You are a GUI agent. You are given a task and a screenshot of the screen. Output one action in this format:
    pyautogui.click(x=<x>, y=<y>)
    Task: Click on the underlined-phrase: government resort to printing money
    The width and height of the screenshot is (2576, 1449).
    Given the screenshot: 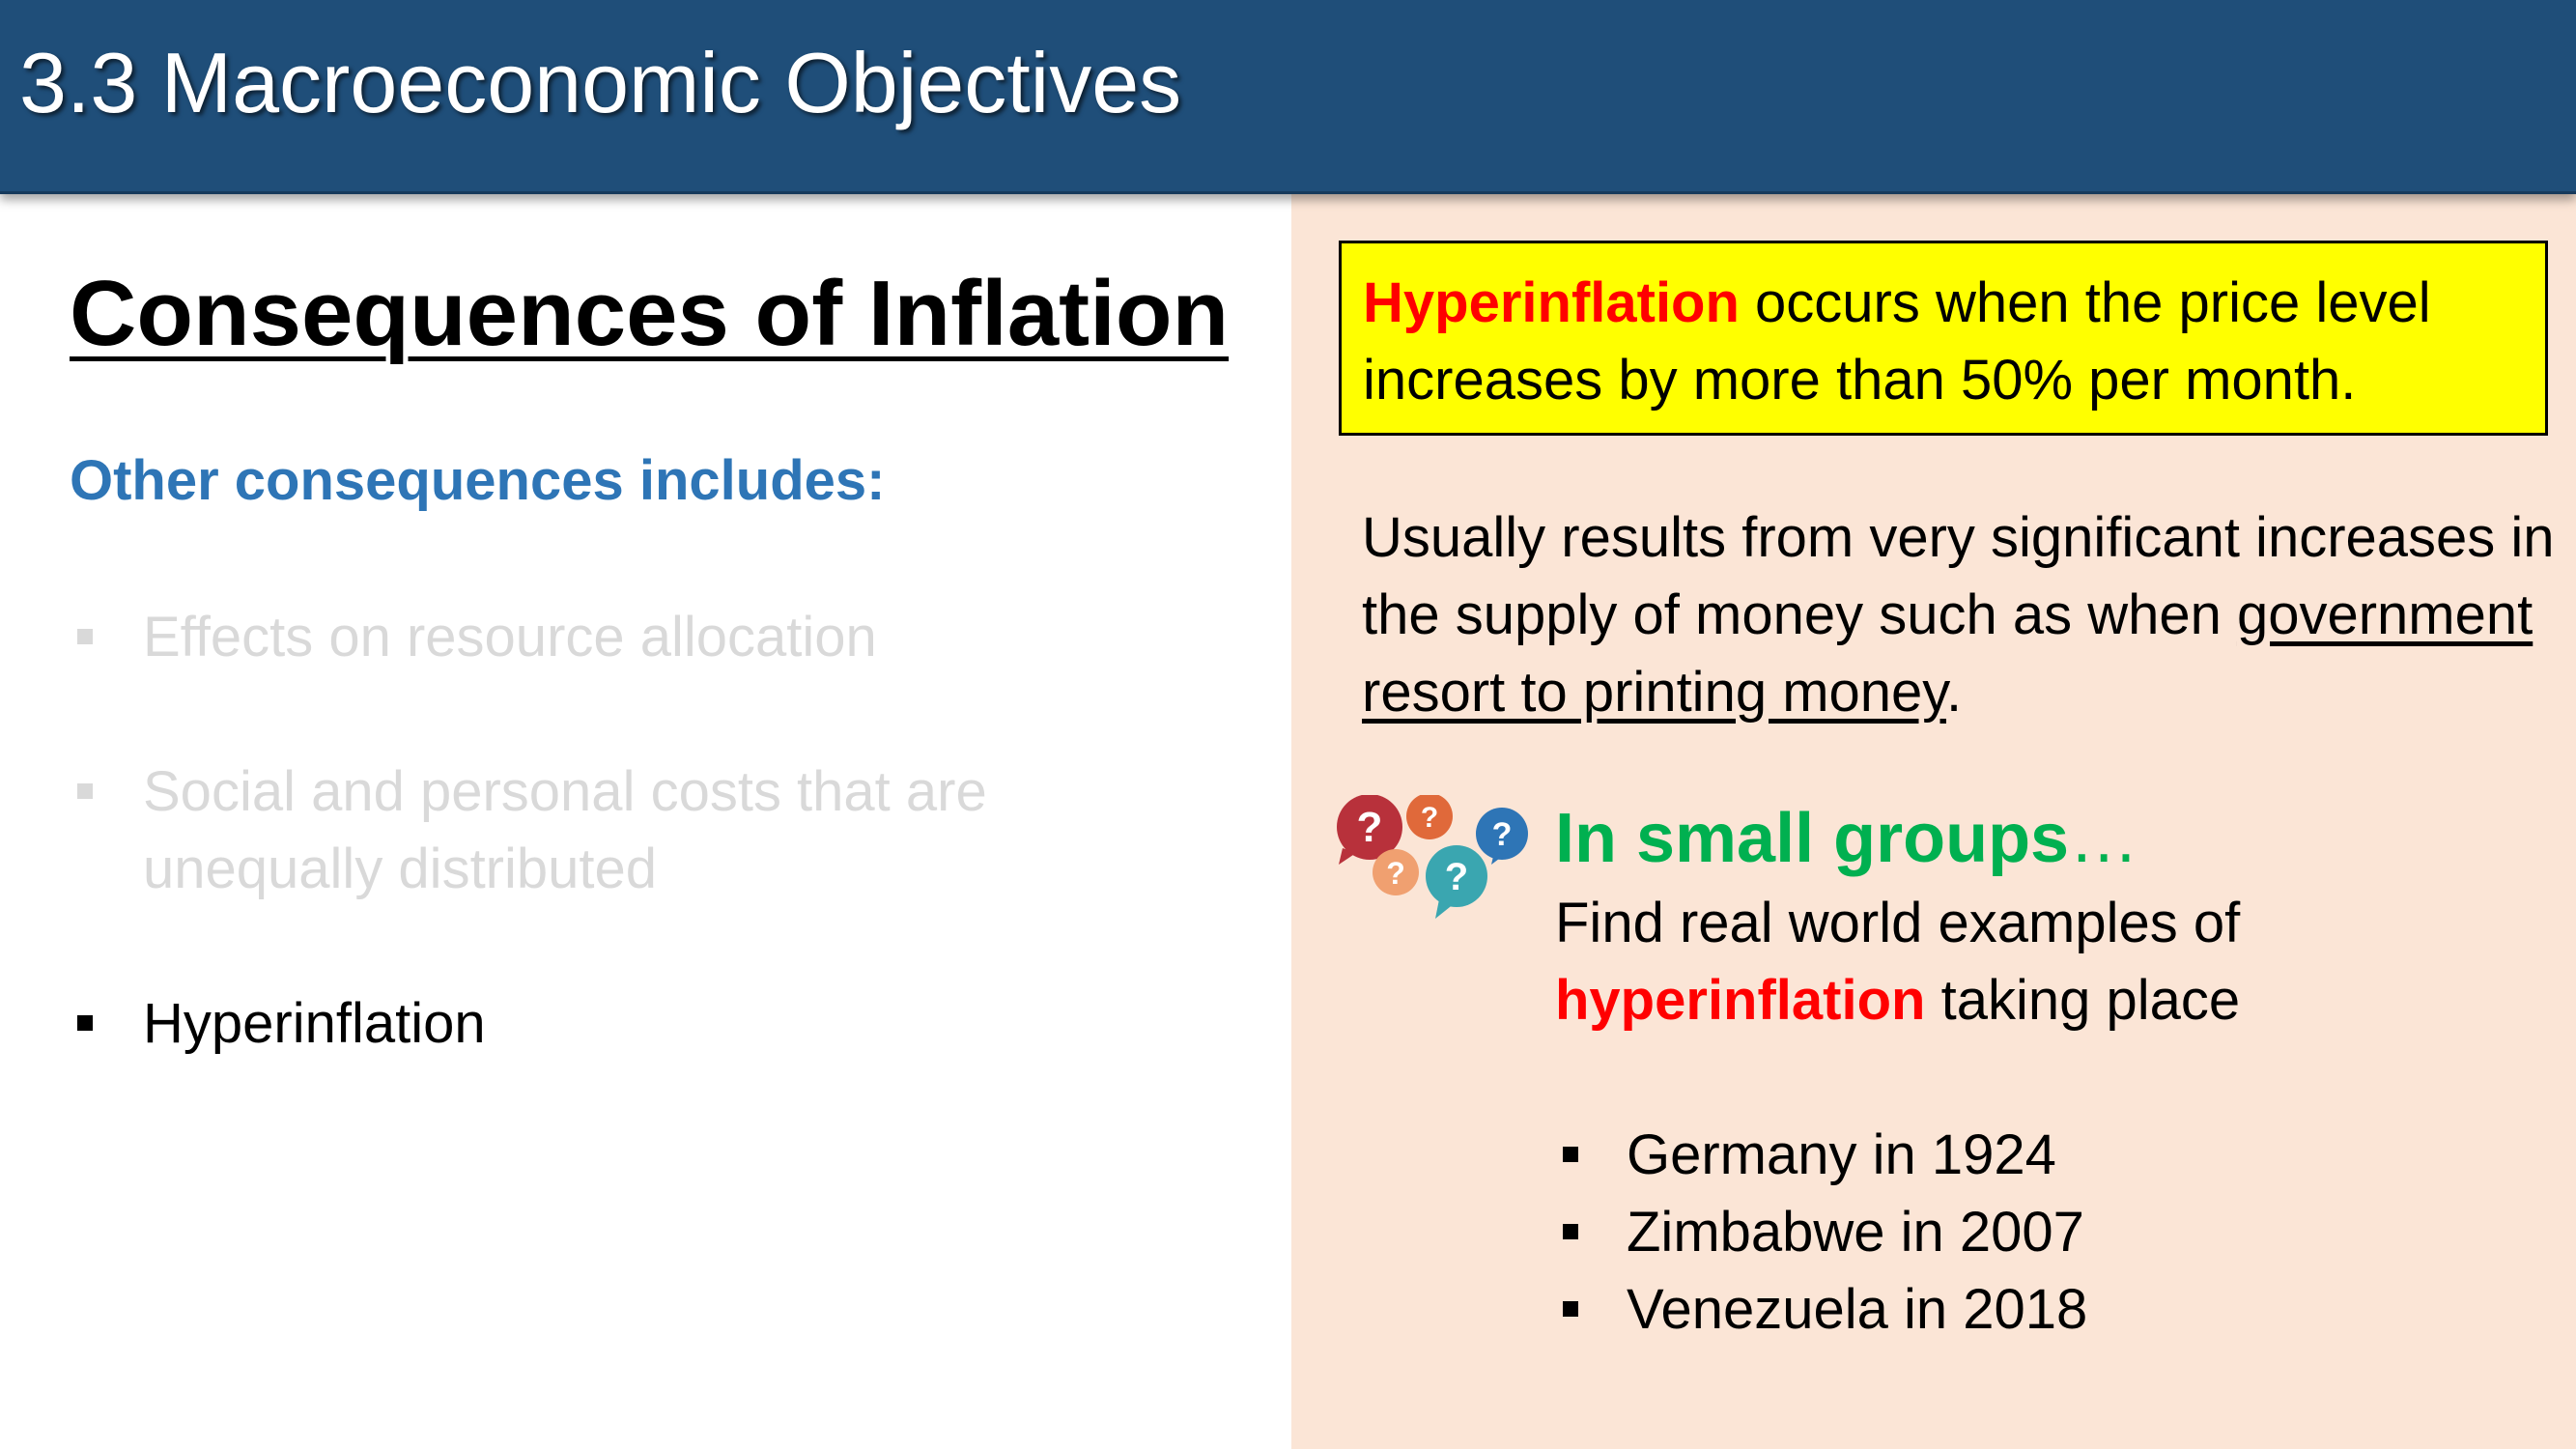 What is the action you would take?
    pyautogui.click(x=1948, y=653)
    